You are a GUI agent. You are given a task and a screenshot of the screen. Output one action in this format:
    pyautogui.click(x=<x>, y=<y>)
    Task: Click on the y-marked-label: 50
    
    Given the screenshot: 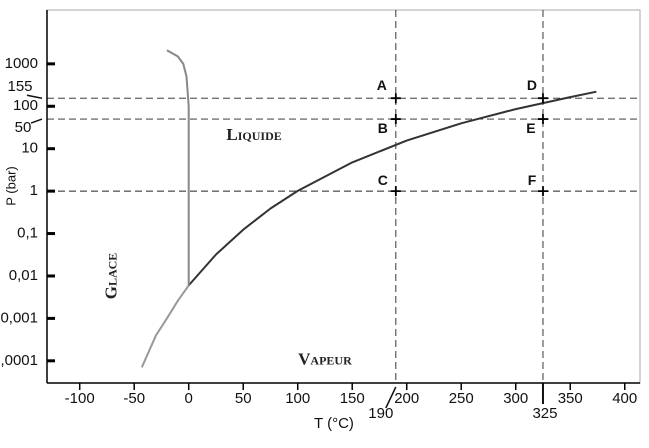 What is the action you would take?
    pyautogui.click(x=23, y=127)
    